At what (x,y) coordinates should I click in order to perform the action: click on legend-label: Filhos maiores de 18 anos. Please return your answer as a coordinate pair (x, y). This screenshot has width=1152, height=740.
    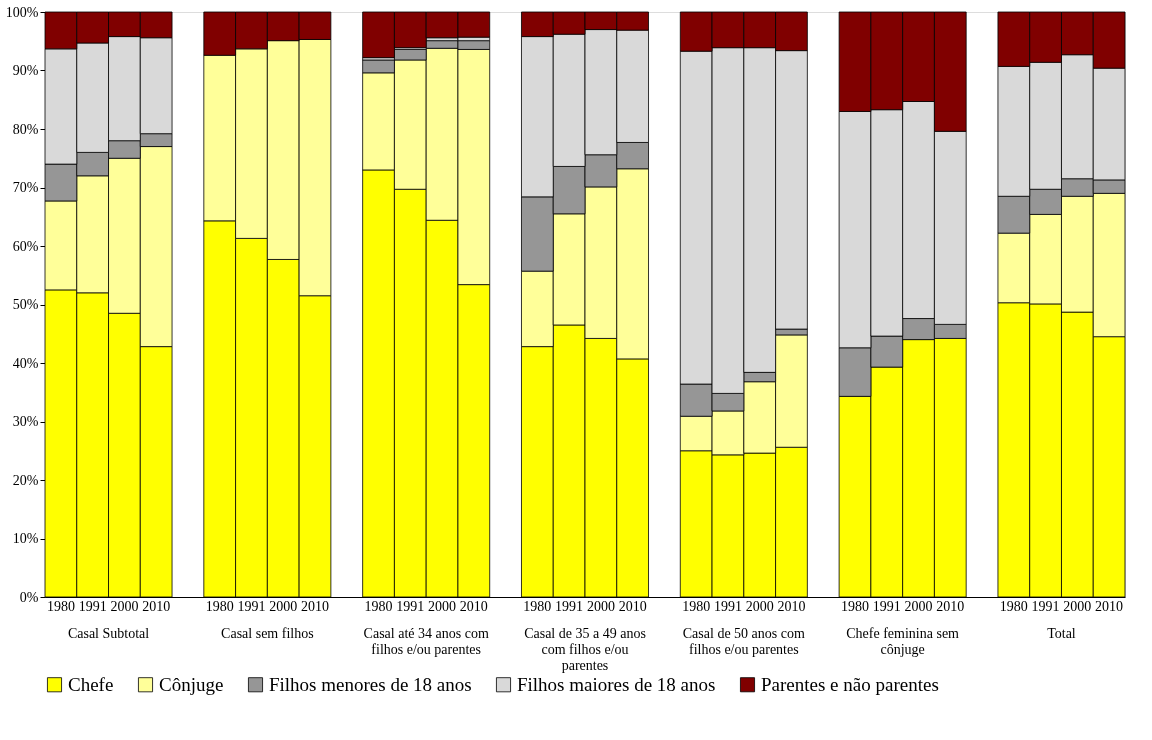
    Looking at the image, I should click on (616, 684).